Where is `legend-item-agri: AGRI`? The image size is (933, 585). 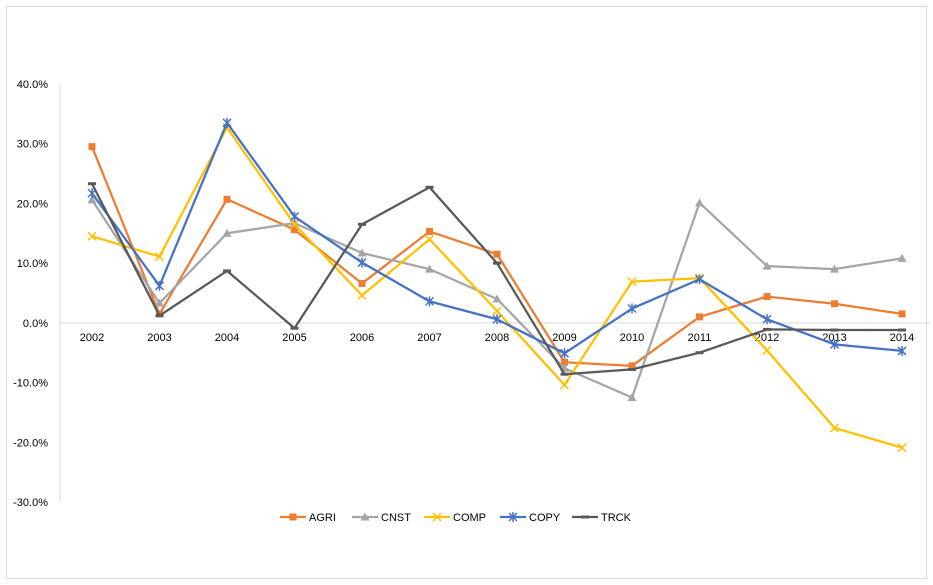 legend-item-agri: AGRI is located at coordinates (308, 518).